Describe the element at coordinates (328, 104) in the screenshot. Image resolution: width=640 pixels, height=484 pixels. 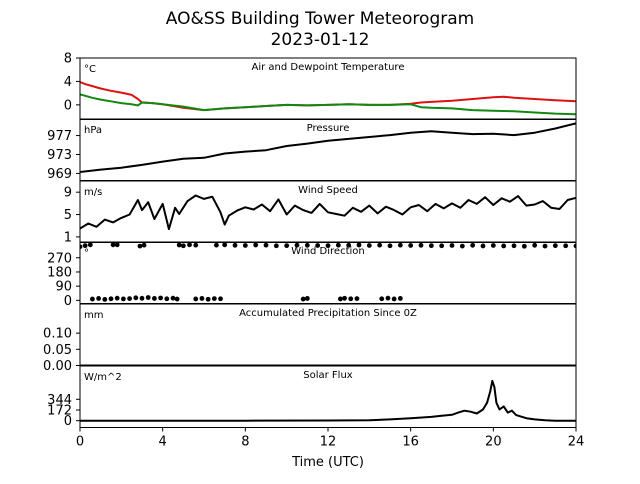
I see `temp-series-line` at that location.